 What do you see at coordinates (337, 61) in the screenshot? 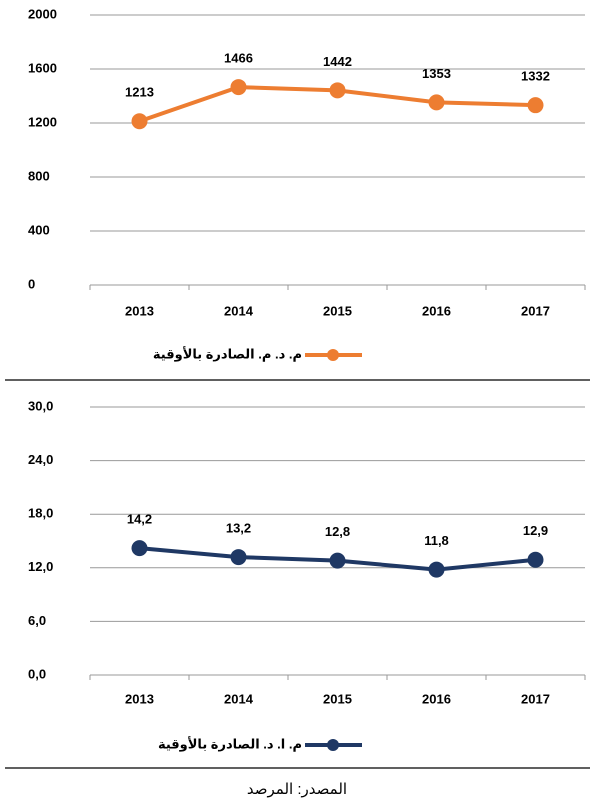
I see `data-label: 1442` at bounding box center [337, 61].